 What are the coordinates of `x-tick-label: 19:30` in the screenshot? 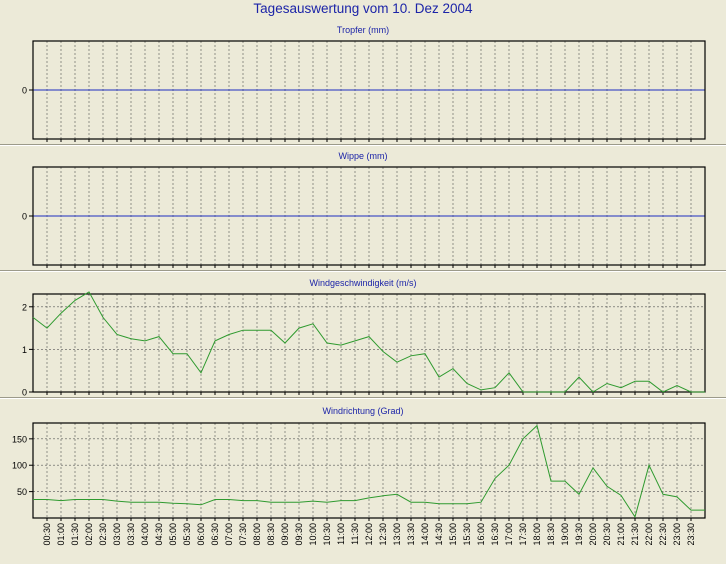 It's located at (579, 534).